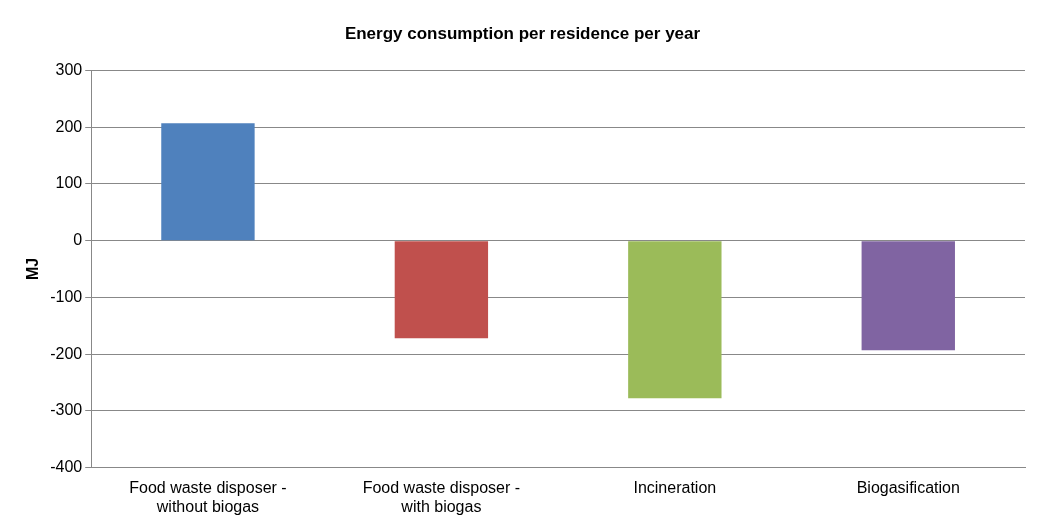 This screenshot has width=1049, height=530. What do you see at coordinates (78, 240) in the screenshot?
I see `y-tick-label: 0` at bounding box center [78, 240].